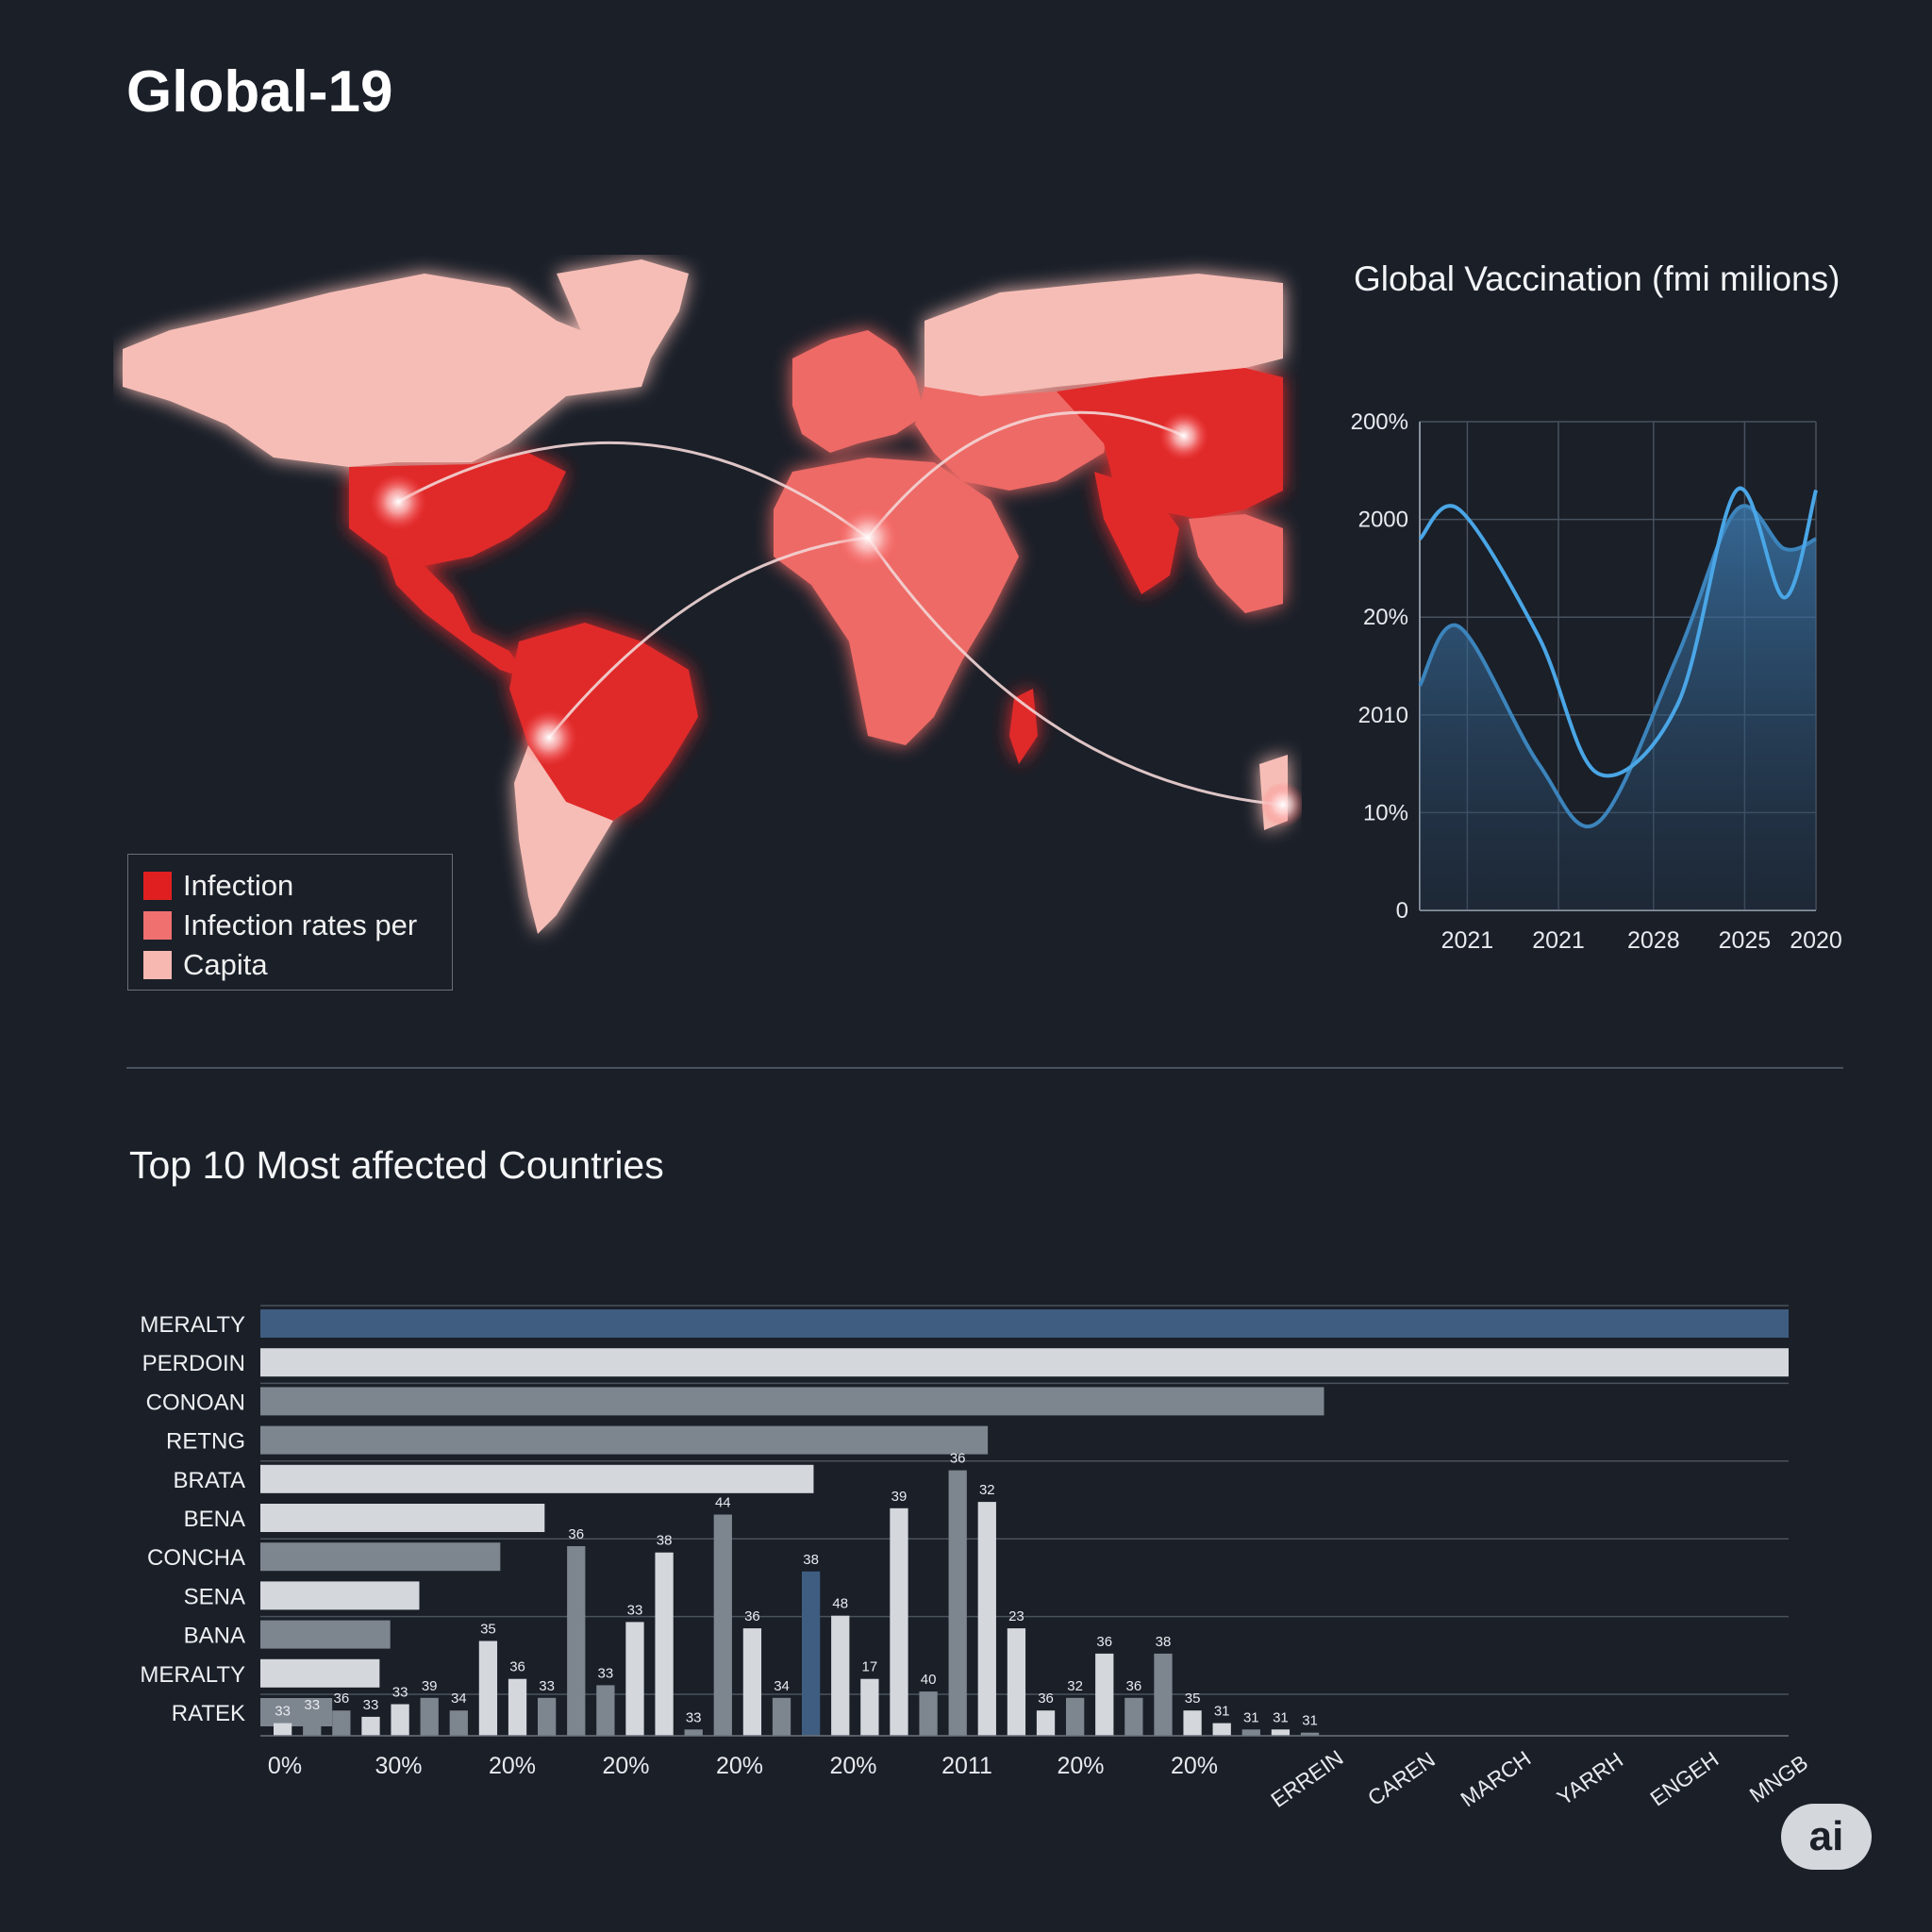  Describe the element at coordinates (840, 1604) in the screenshot. I see `bar-value-label: 48` at that location.